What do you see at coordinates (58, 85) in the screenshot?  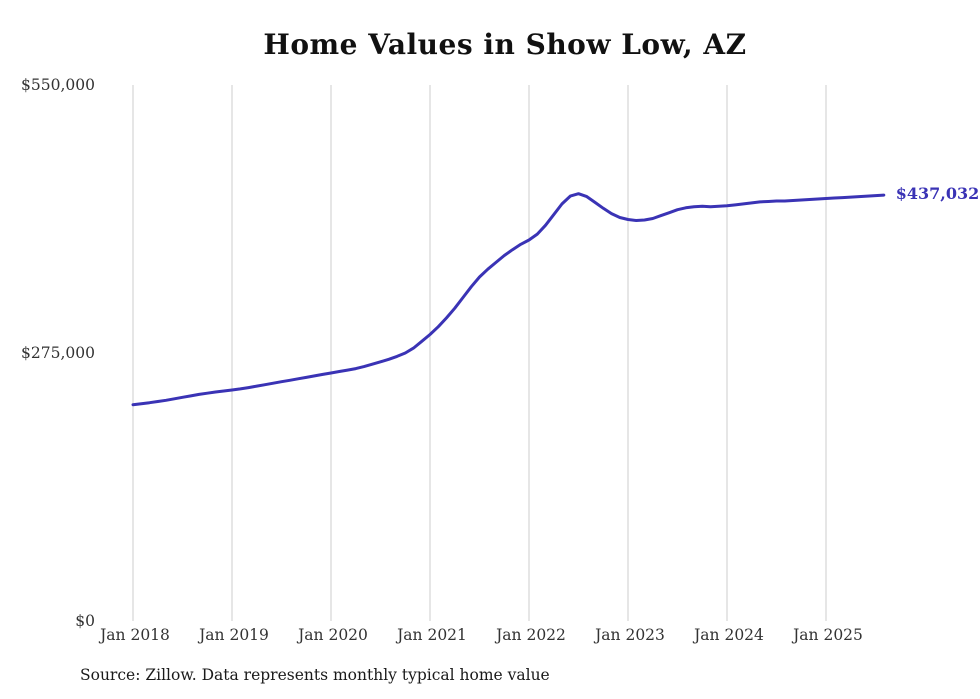 I see `y-axis-tick-label: $550,000` at bounding box center [58, 85].